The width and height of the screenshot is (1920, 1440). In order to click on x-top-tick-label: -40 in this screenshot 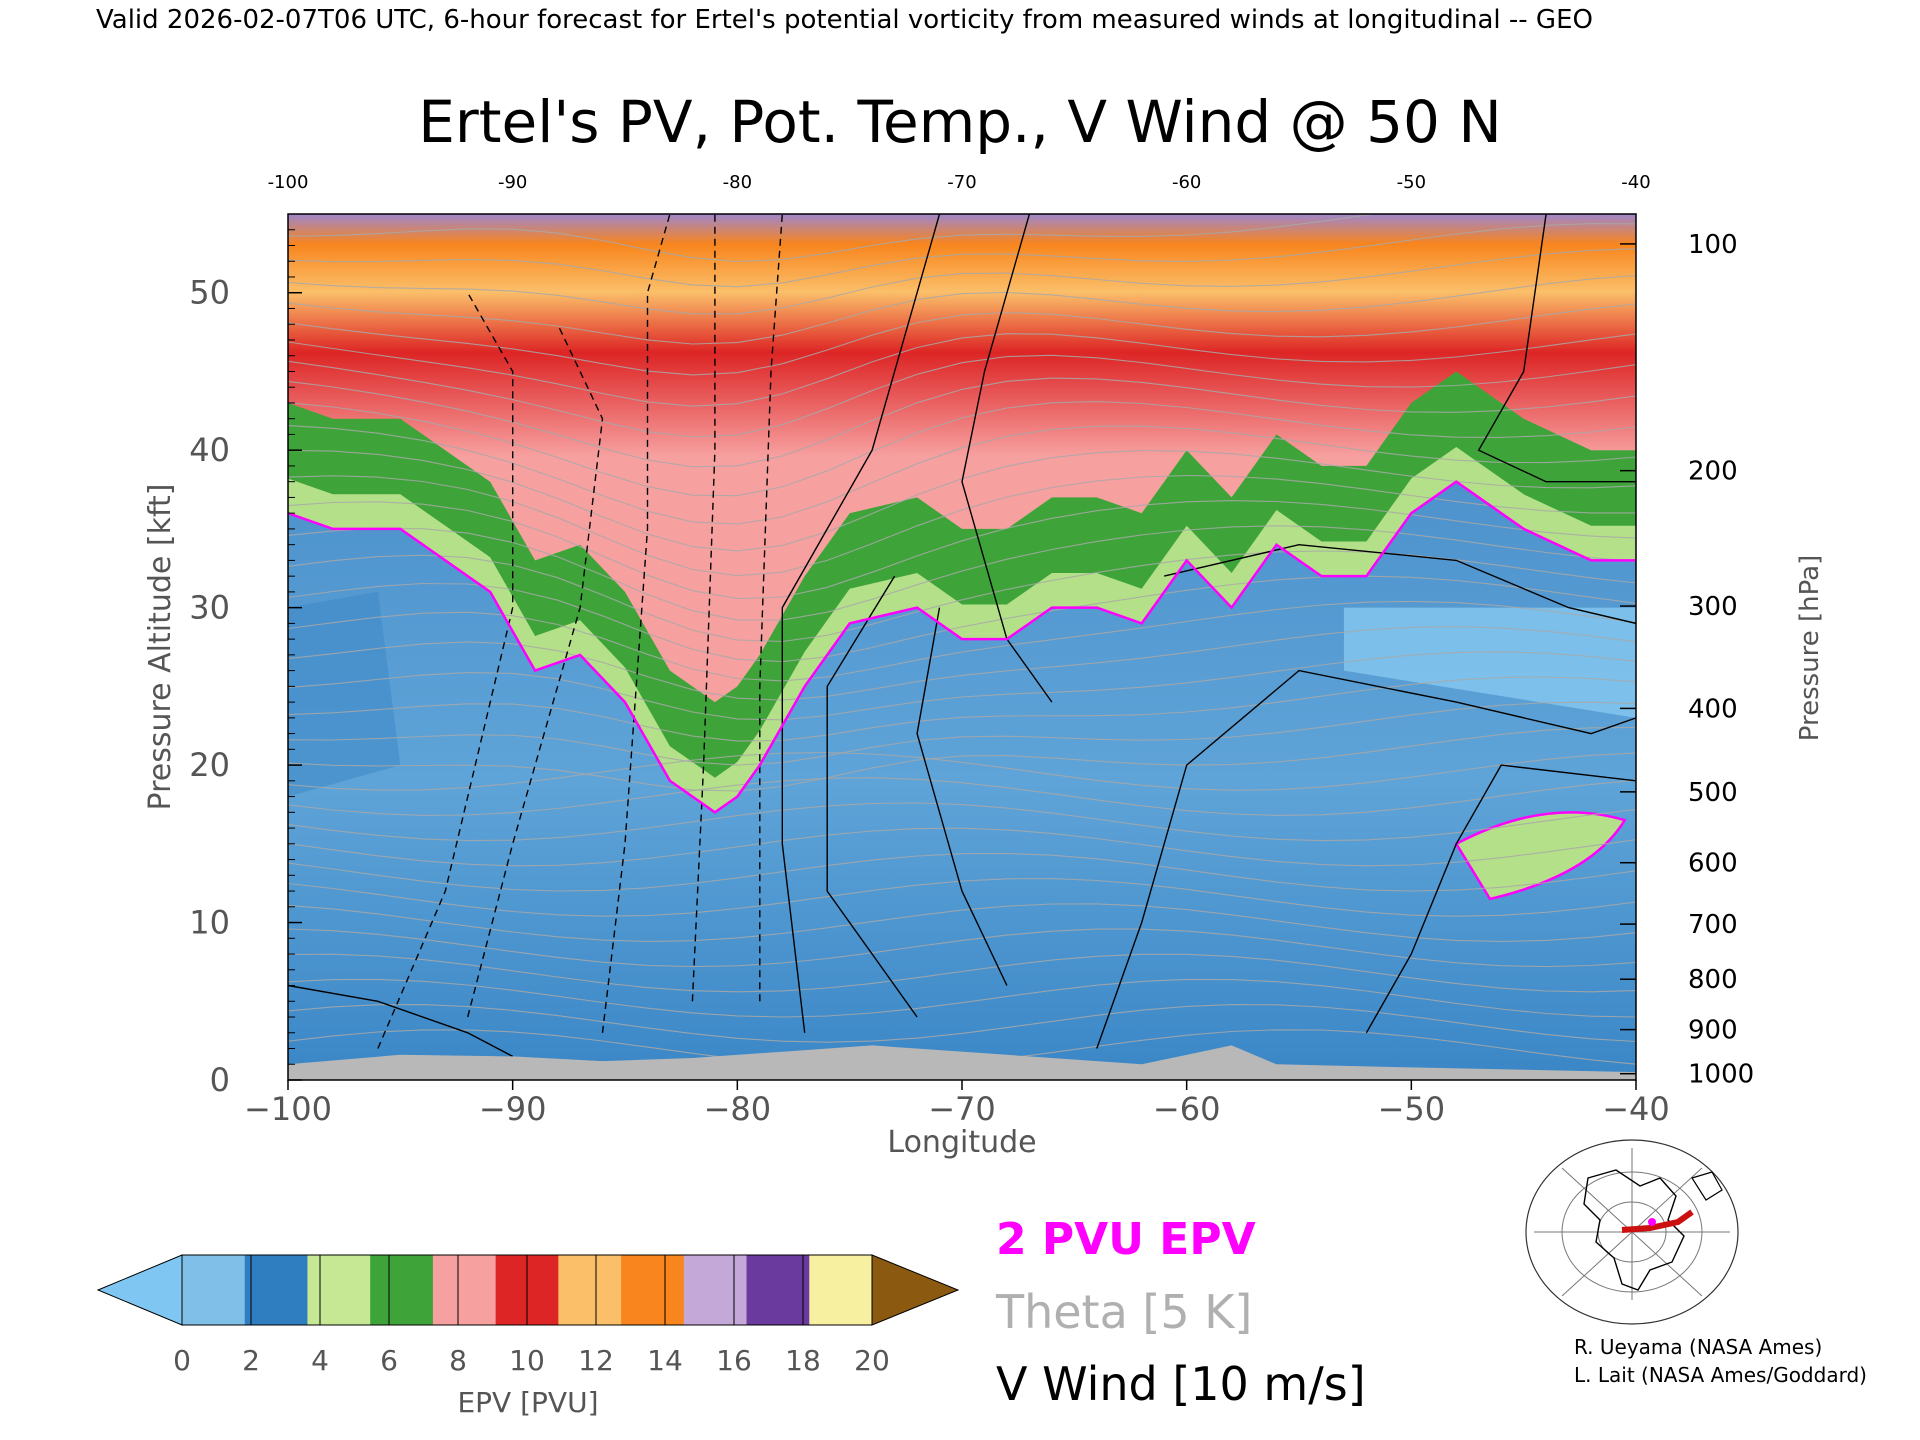, I will do `click(1635, 182)`.